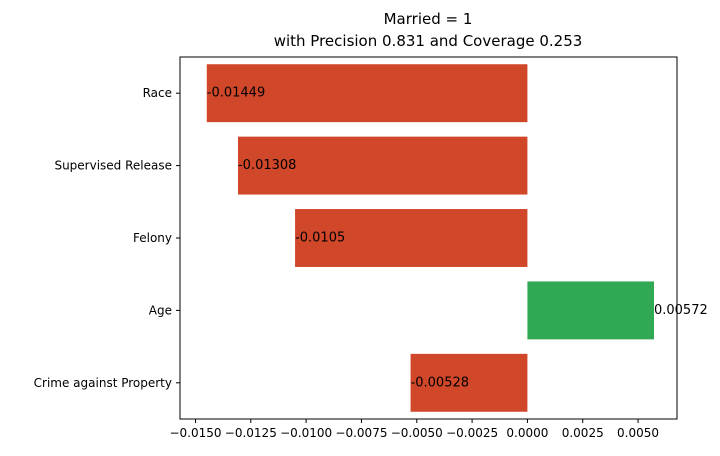 Image resolution: width=720 pixels, height=456 pixels. Describe the element at coordinates (361, 433) in the screenshot. I see `x-tick-label: −0.0075` at that location.